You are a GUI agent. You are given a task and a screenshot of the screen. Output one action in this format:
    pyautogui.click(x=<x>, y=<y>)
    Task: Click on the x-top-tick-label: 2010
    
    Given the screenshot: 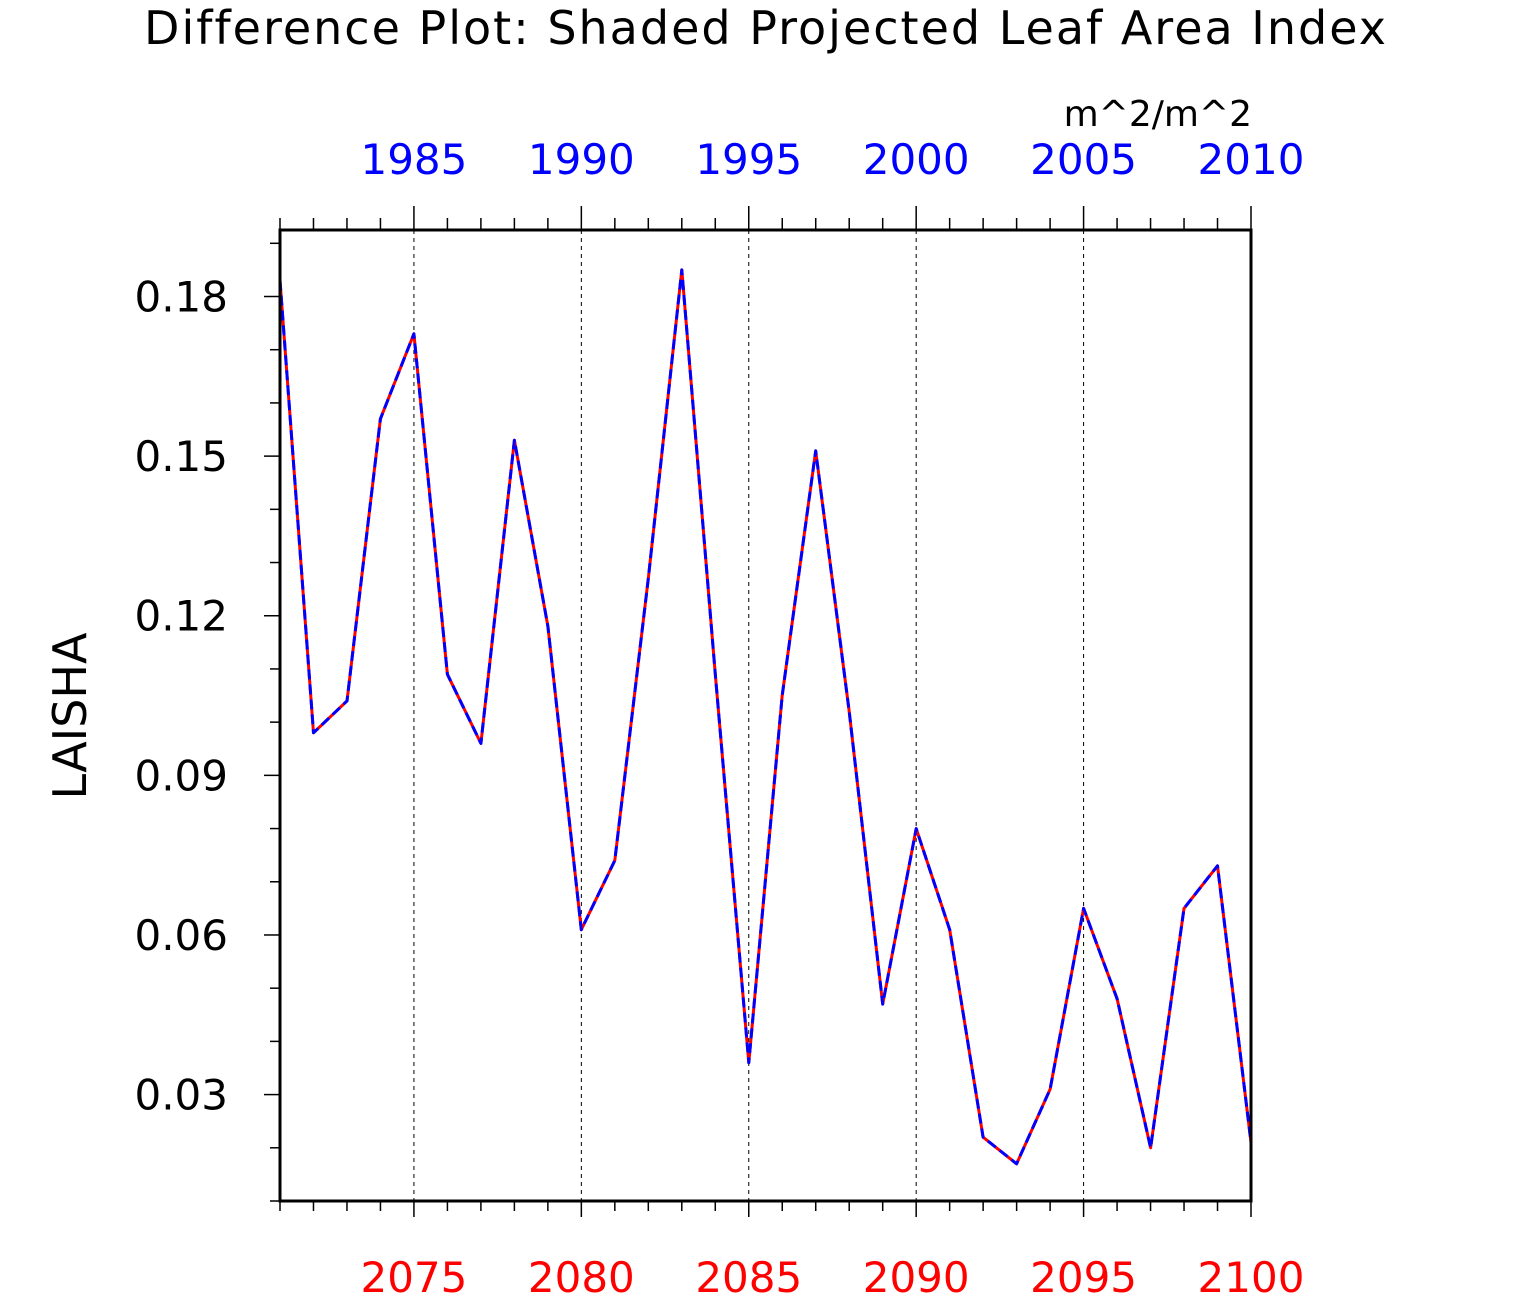 What is the action you would take?
    pyautogui.click(x=1251, y=159)
    